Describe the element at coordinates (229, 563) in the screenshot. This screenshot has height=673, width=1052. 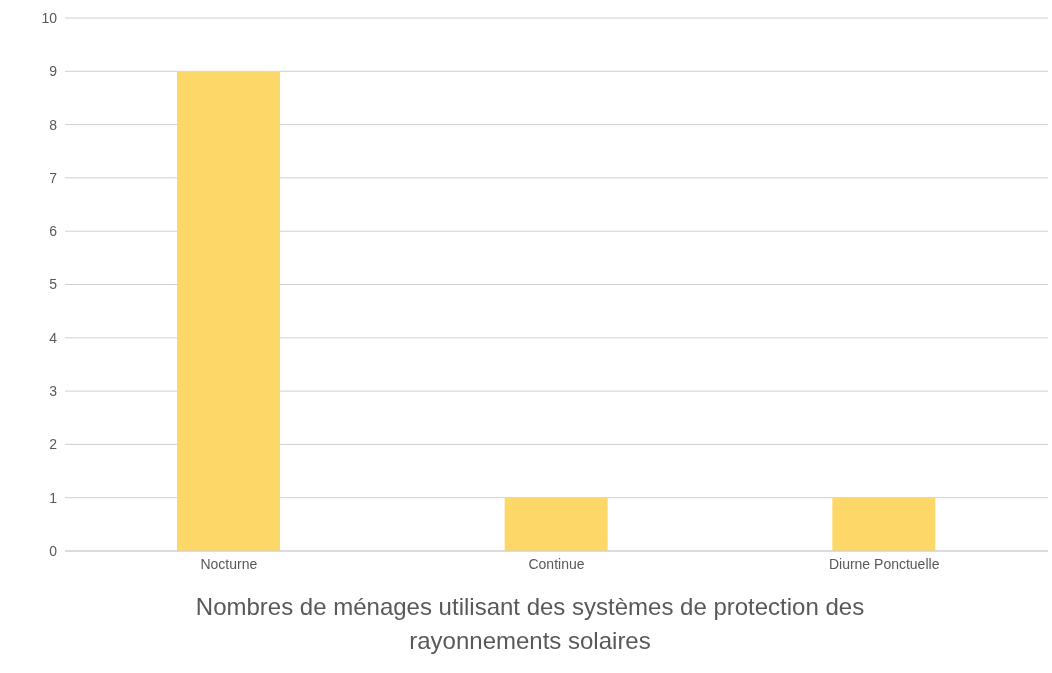
I see `x-tick-label: Nocturne` at that location.